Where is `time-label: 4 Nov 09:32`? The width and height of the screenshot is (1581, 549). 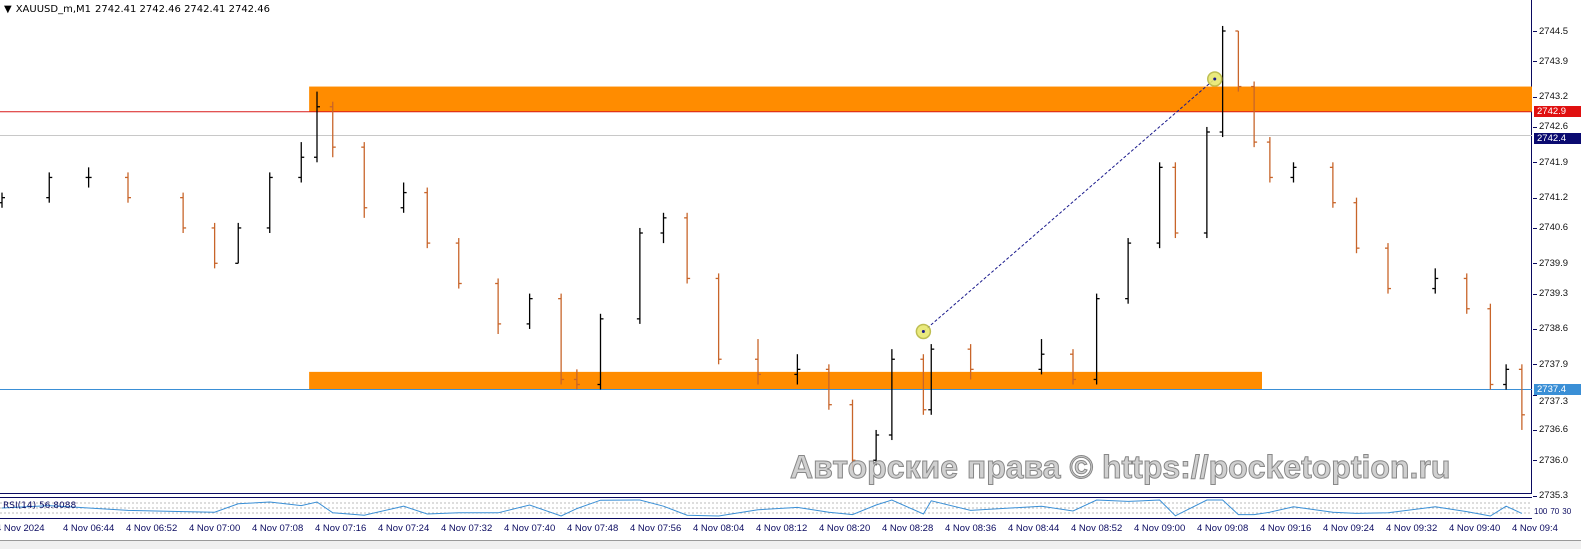
time-label: 4 Nov 09:32 is located at coordinates (1412, 528).